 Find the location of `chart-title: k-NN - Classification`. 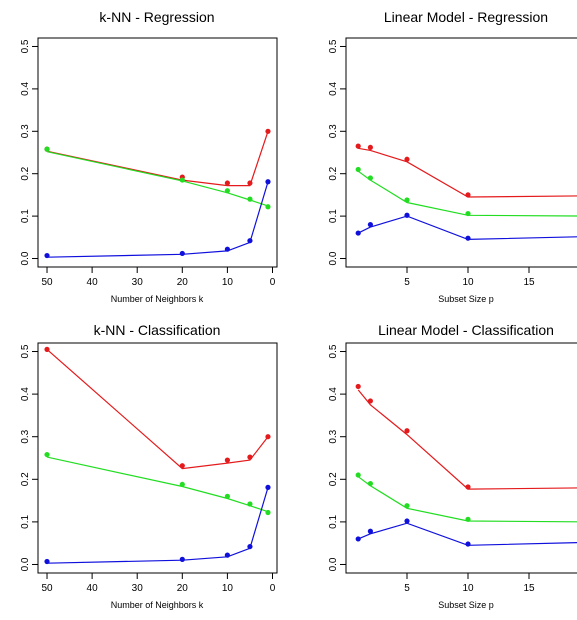

chart-title: k-NN - Classification is located at coordinates (157, 330).